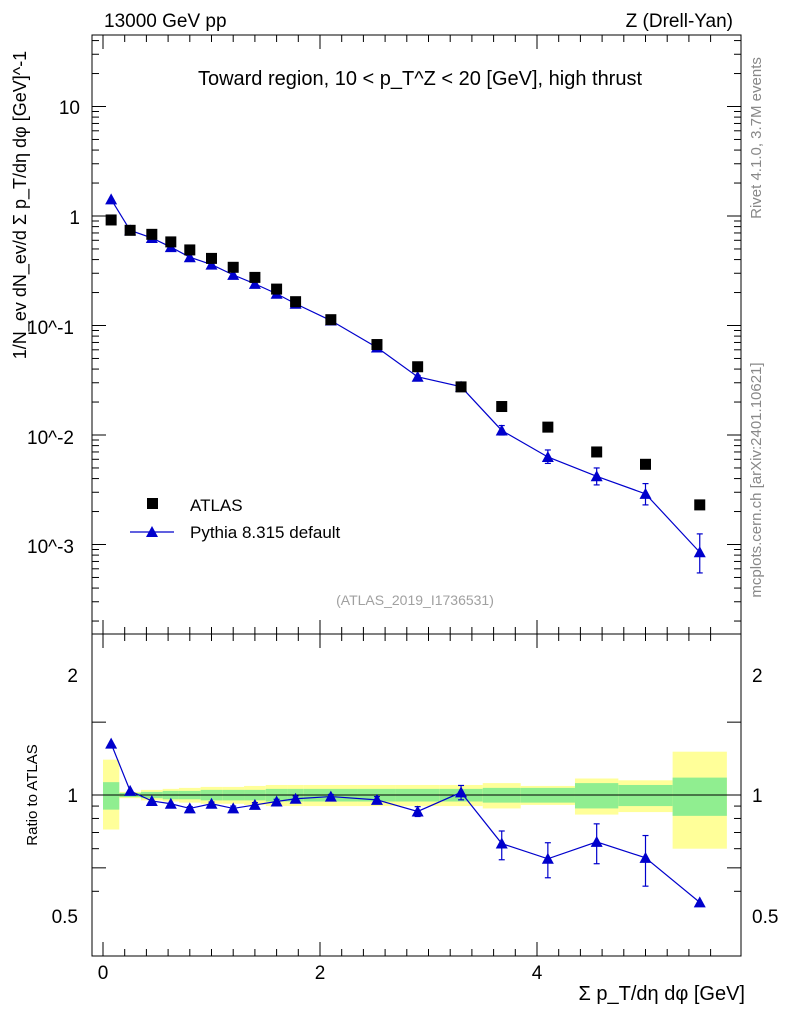 Image resolution: width=786 pixels, height=1024 pixels. I want to click on ratio-data-marks, so click(405, 822).